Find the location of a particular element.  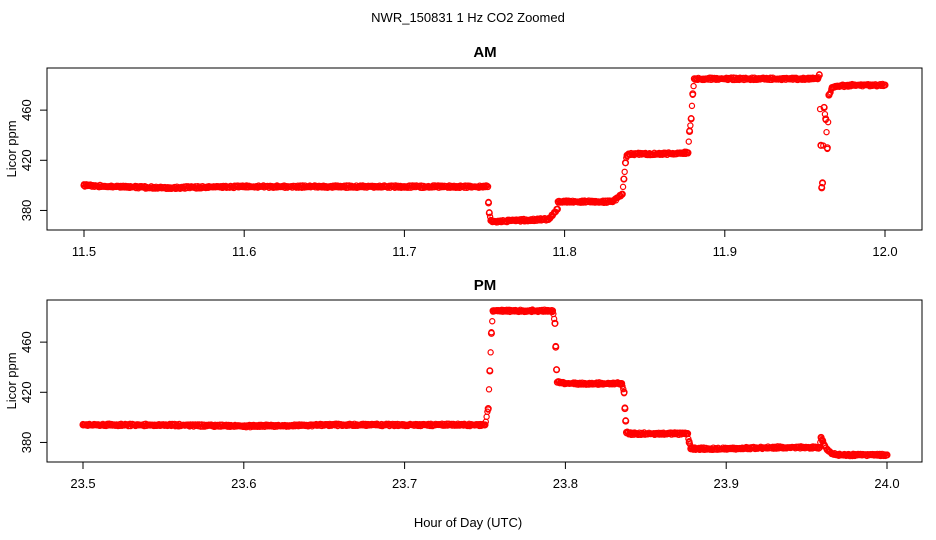

am-y-tick-label: 460 is located at coordinates (26, 110).